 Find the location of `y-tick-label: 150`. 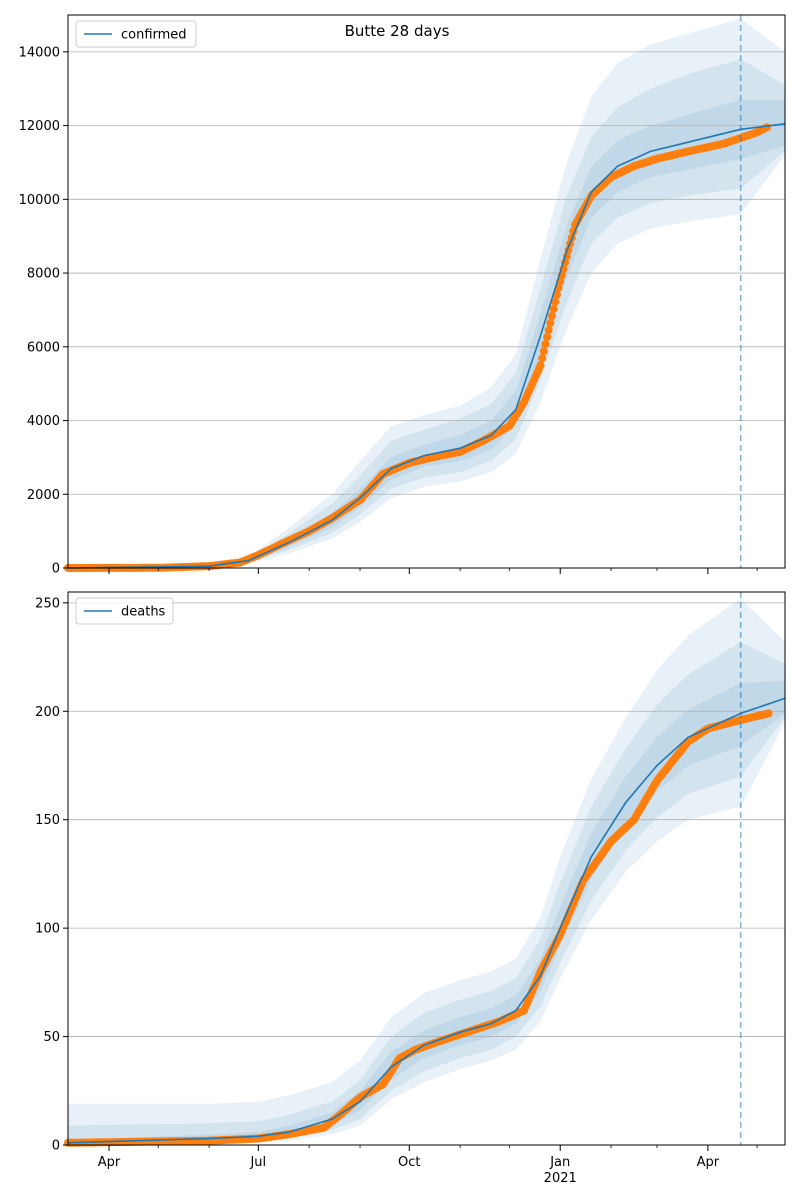

y-tick-label: 150 is located at coordinates (47, 820).